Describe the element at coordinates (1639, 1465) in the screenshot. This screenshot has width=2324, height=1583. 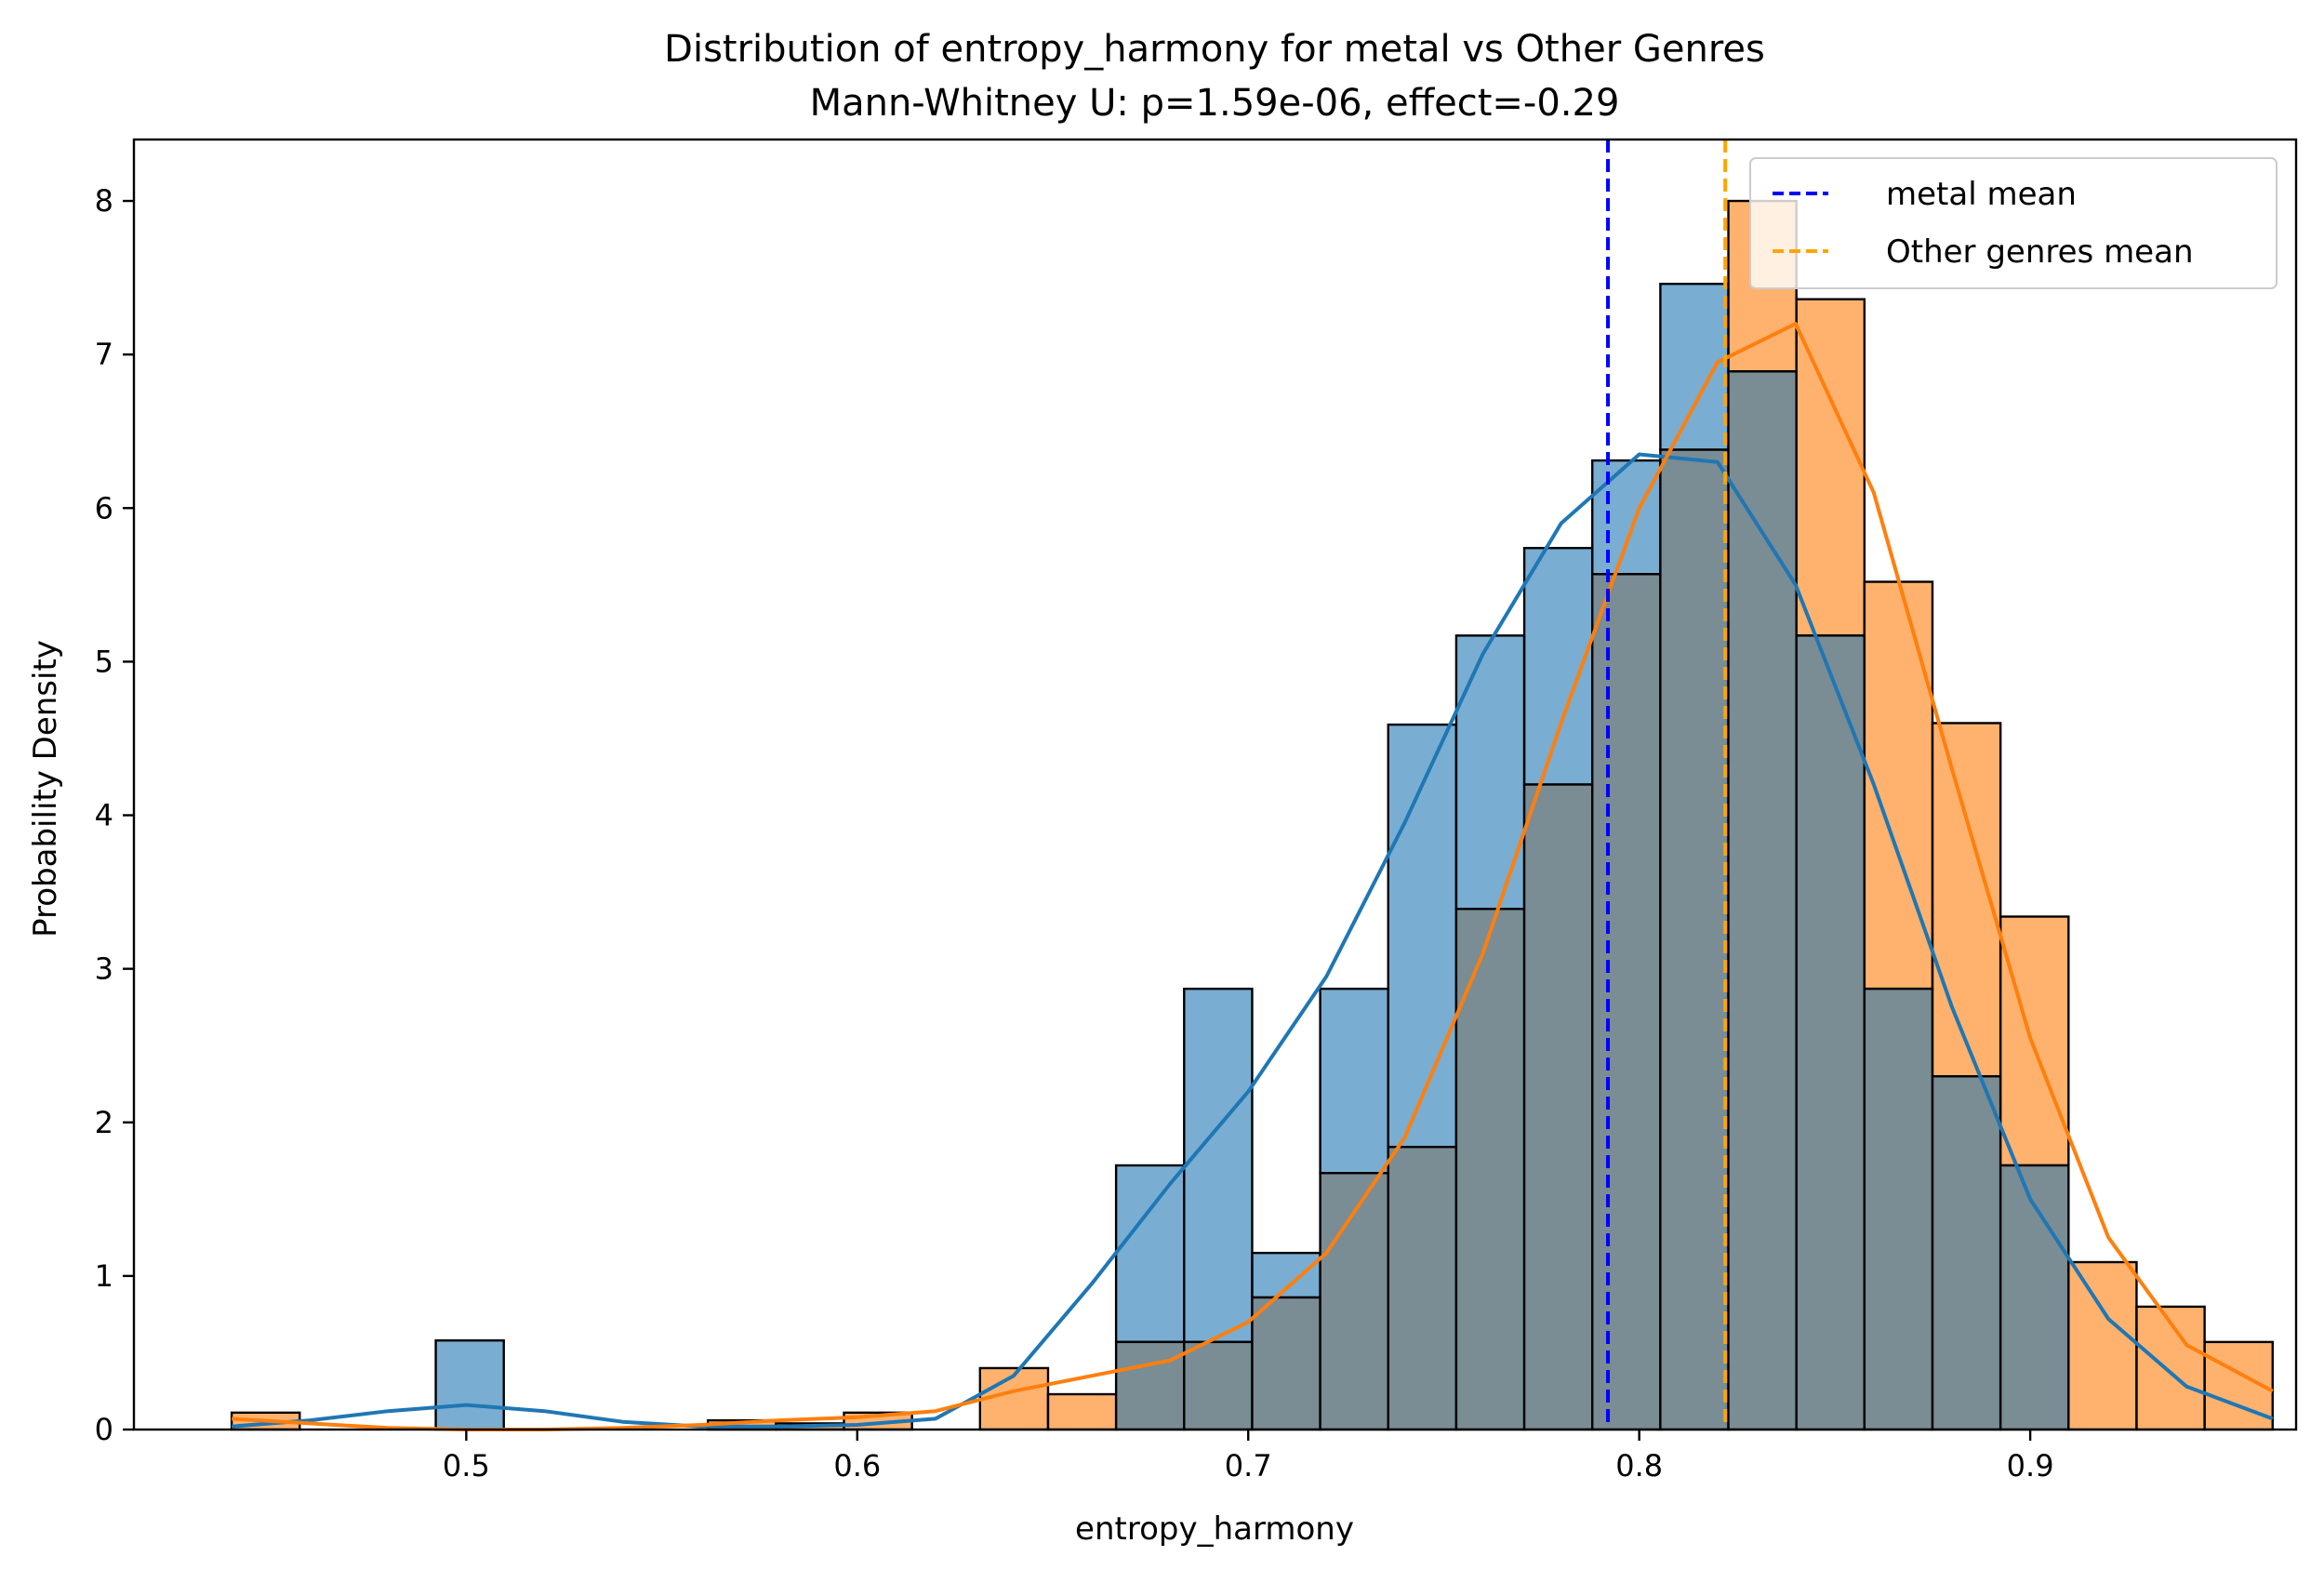
I see `x-tick-label-3: 0.8` at that location.